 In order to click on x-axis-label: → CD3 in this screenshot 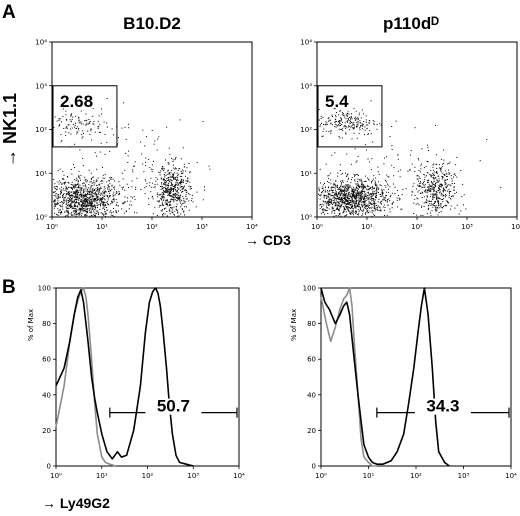, I will do `click(268, 240)`.